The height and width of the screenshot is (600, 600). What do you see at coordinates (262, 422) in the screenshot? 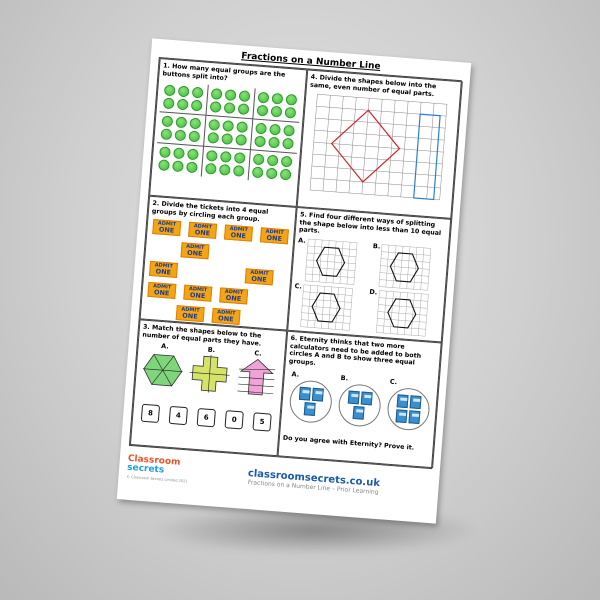
I see `number-card: 5` at bounding box center [262, 422].